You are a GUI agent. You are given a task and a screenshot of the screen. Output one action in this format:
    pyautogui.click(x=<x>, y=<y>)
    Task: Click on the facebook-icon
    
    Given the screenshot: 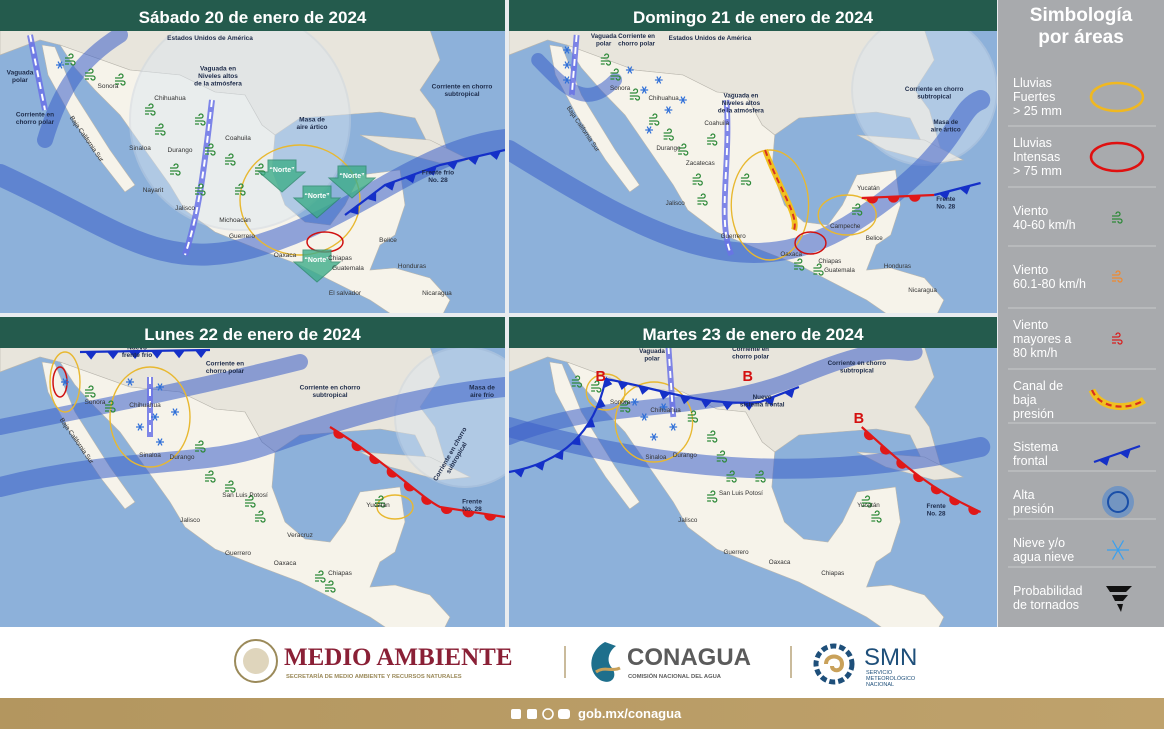 What is the action you would take?
    pyautogui.click(x=516, y=714)
    